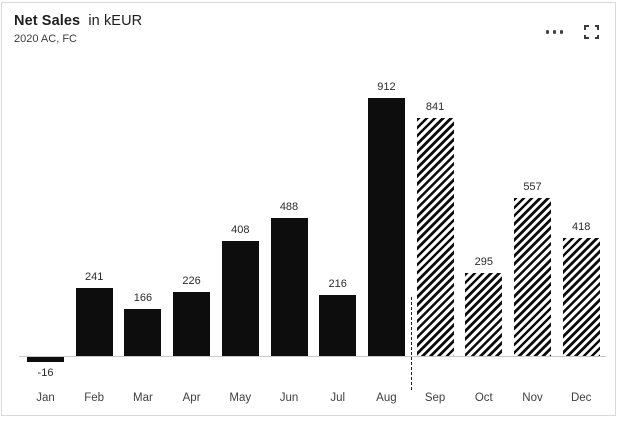  What do you see at coordinates (571, 32) in the screenshot?
I see `card-actions` at bounding box center [571, 32].